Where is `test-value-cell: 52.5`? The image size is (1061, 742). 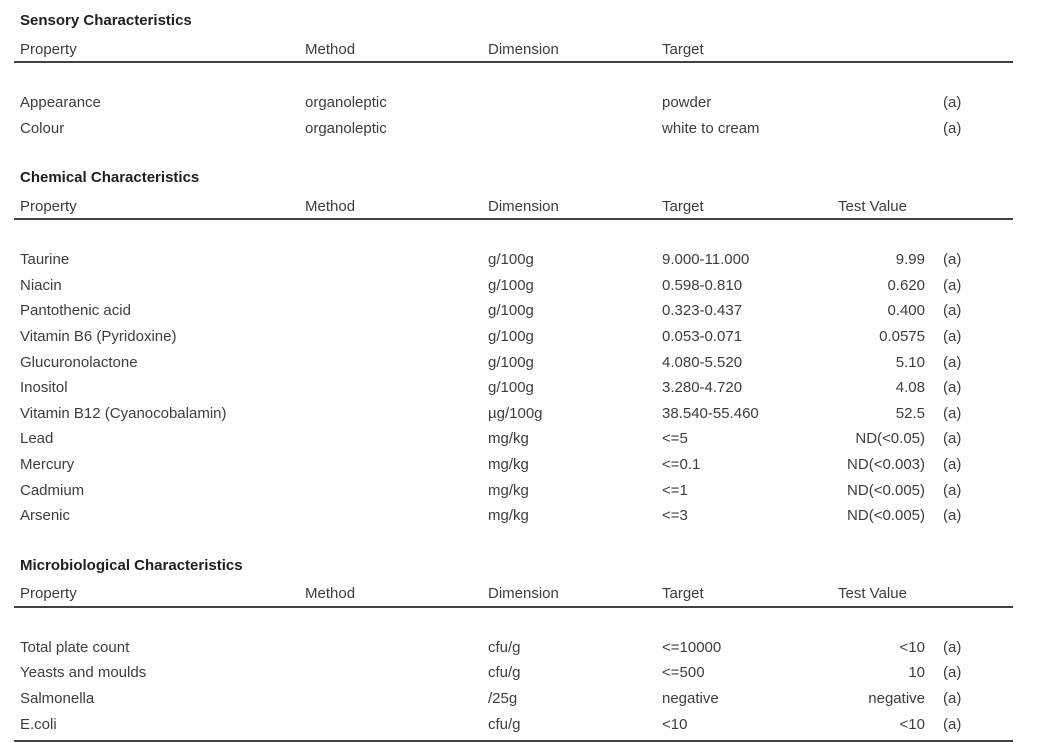
test-value-cell: 52.5 is located at coordinates (910, 413).